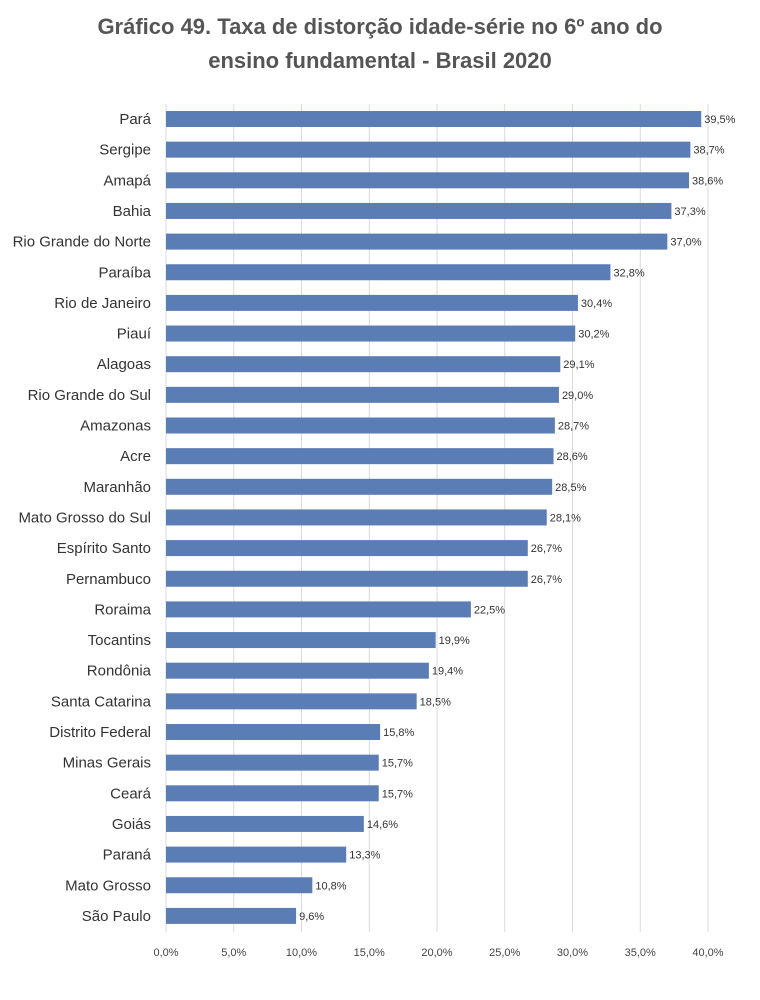 The image size is (760, 1000). I want to click on x-tick-label: 20,0%, so click(436, 953).